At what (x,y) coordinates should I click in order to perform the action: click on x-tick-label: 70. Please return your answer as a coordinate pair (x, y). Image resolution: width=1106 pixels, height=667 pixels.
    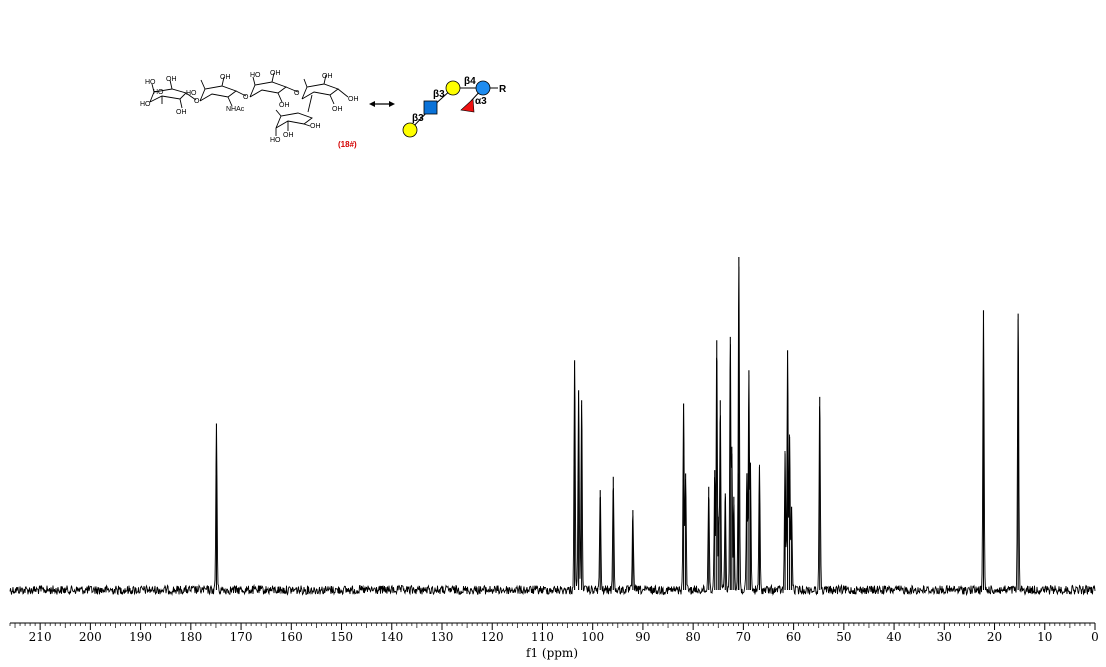
    Looking at the image, I should click on (743, 637).